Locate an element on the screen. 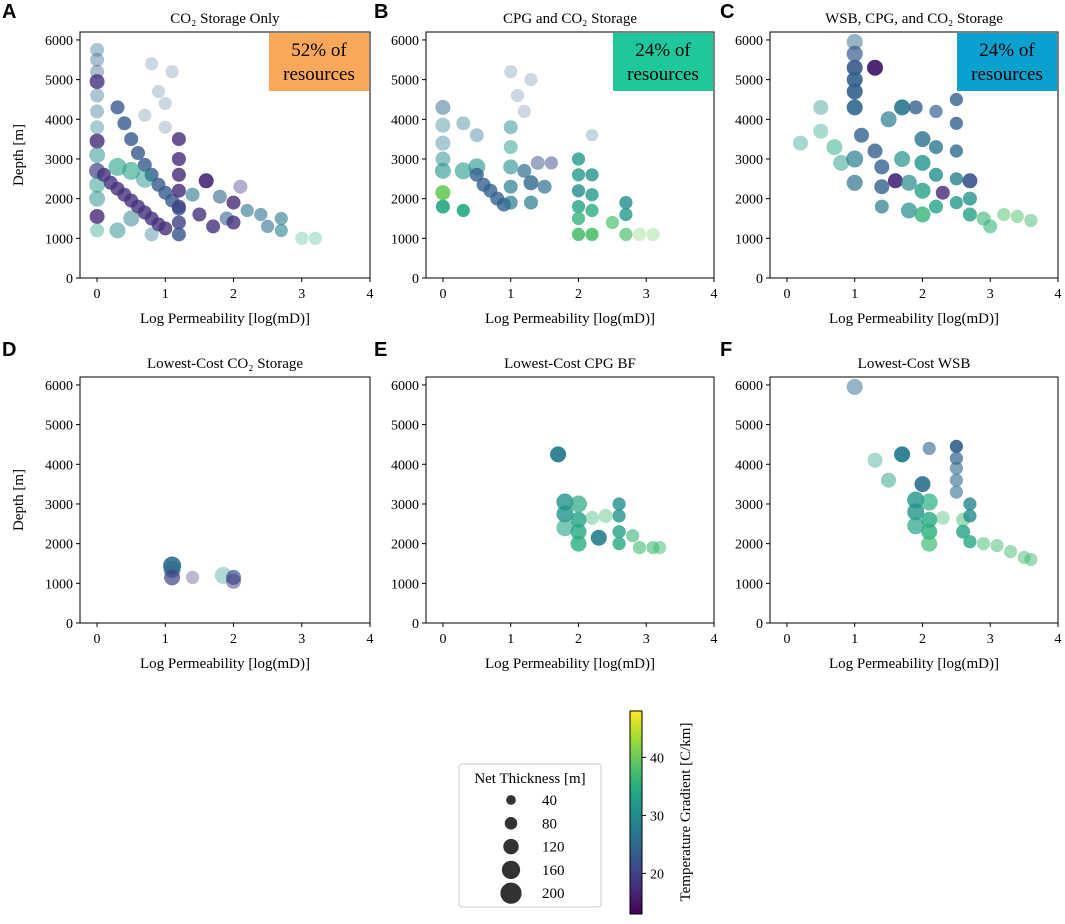  x-tick-label: 4 is located at coordinates (370, 639).